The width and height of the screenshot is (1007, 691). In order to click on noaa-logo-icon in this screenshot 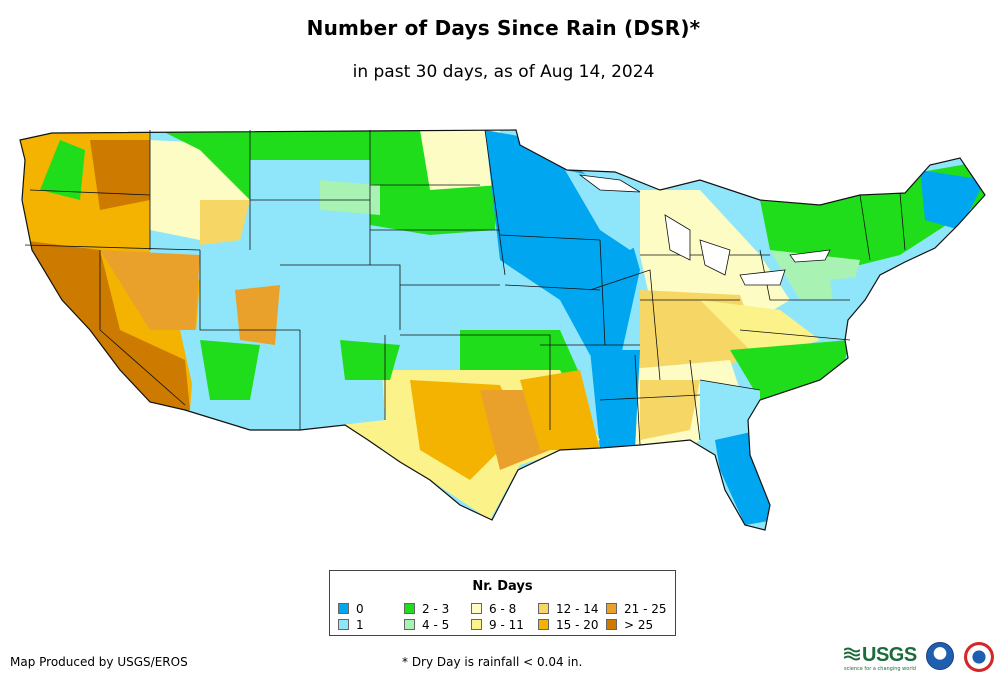, I will do `click(940, 656)`.